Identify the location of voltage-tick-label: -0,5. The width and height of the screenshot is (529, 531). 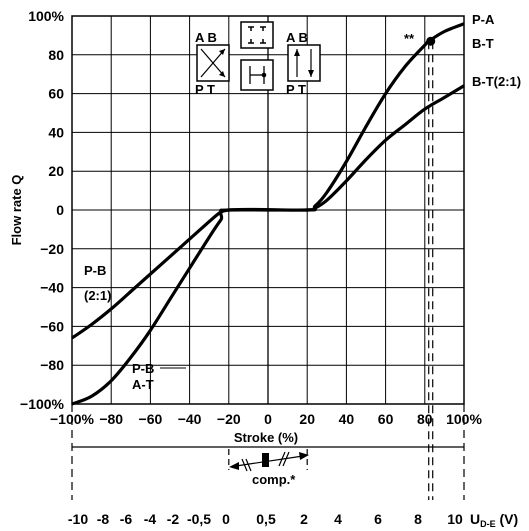
(199, 519).